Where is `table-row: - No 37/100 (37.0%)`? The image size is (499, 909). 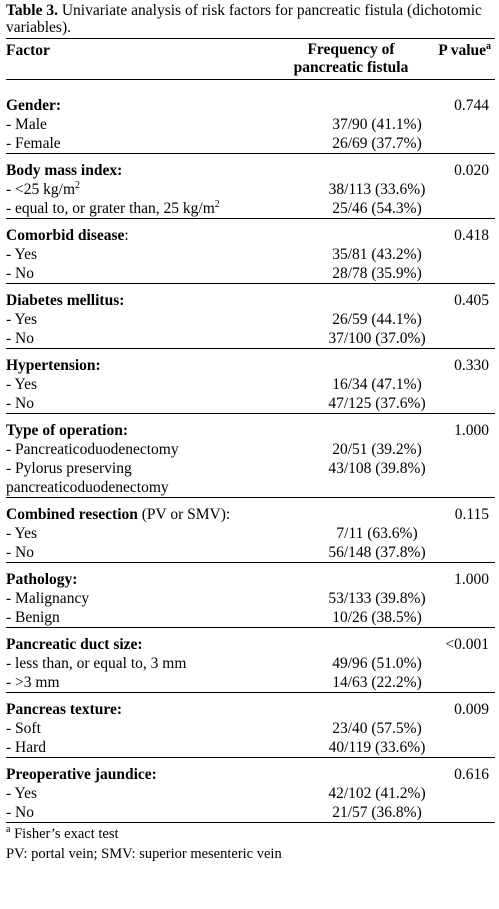 table-row: - No 37/100 (37.0%) is located at coordinates (250, 339).